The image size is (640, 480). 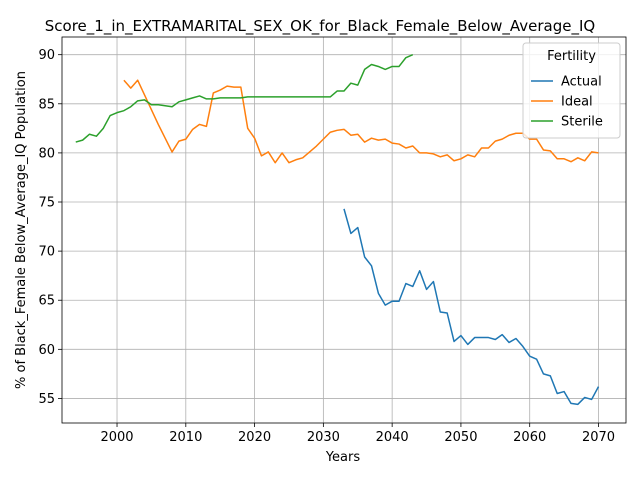 What do you see at coordinates (343, 457) in the screenshot?
I see `x-axis-label: Years` at bounding box center [343, 457].